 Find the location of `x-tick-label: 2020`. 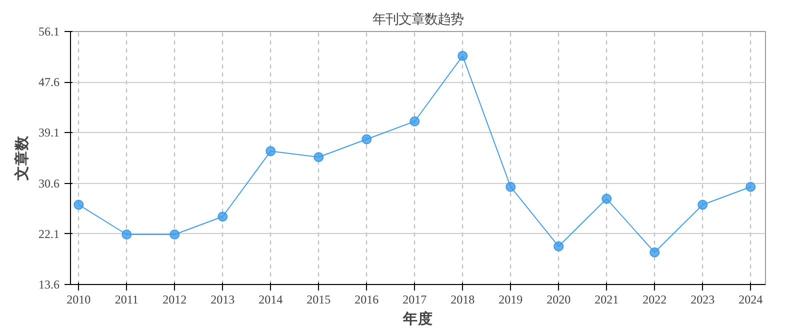

x-tick-label: 2020 is located at coordinates (558, 299).